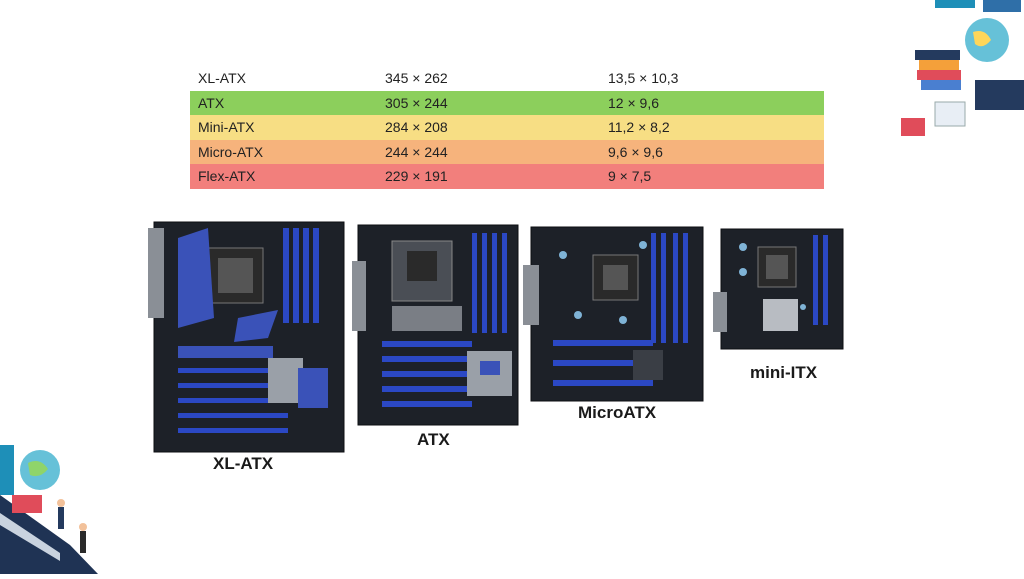  Describe the element at coordinates (227, 176) in the screenshot. I see `form-factor-name: Flex-ATX` at that location.